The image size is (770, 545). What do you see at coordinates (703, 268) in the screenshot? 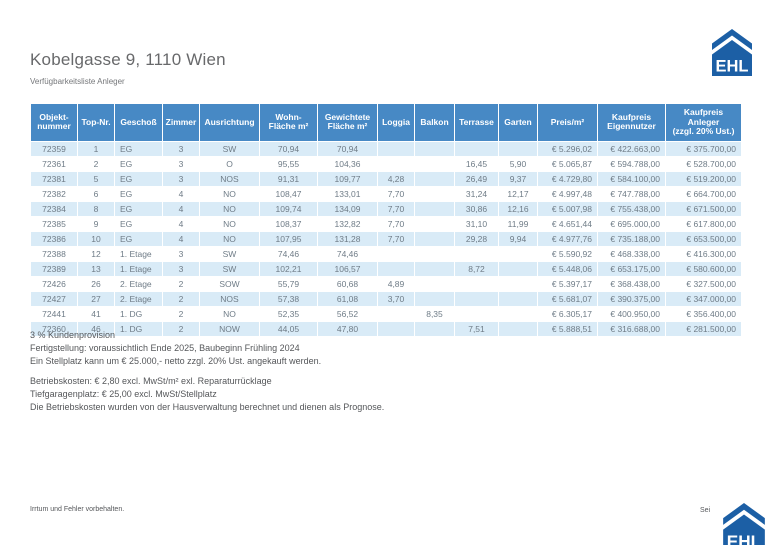
I see `table-cell: € 580.600,00` at bounding box center [703, 268].